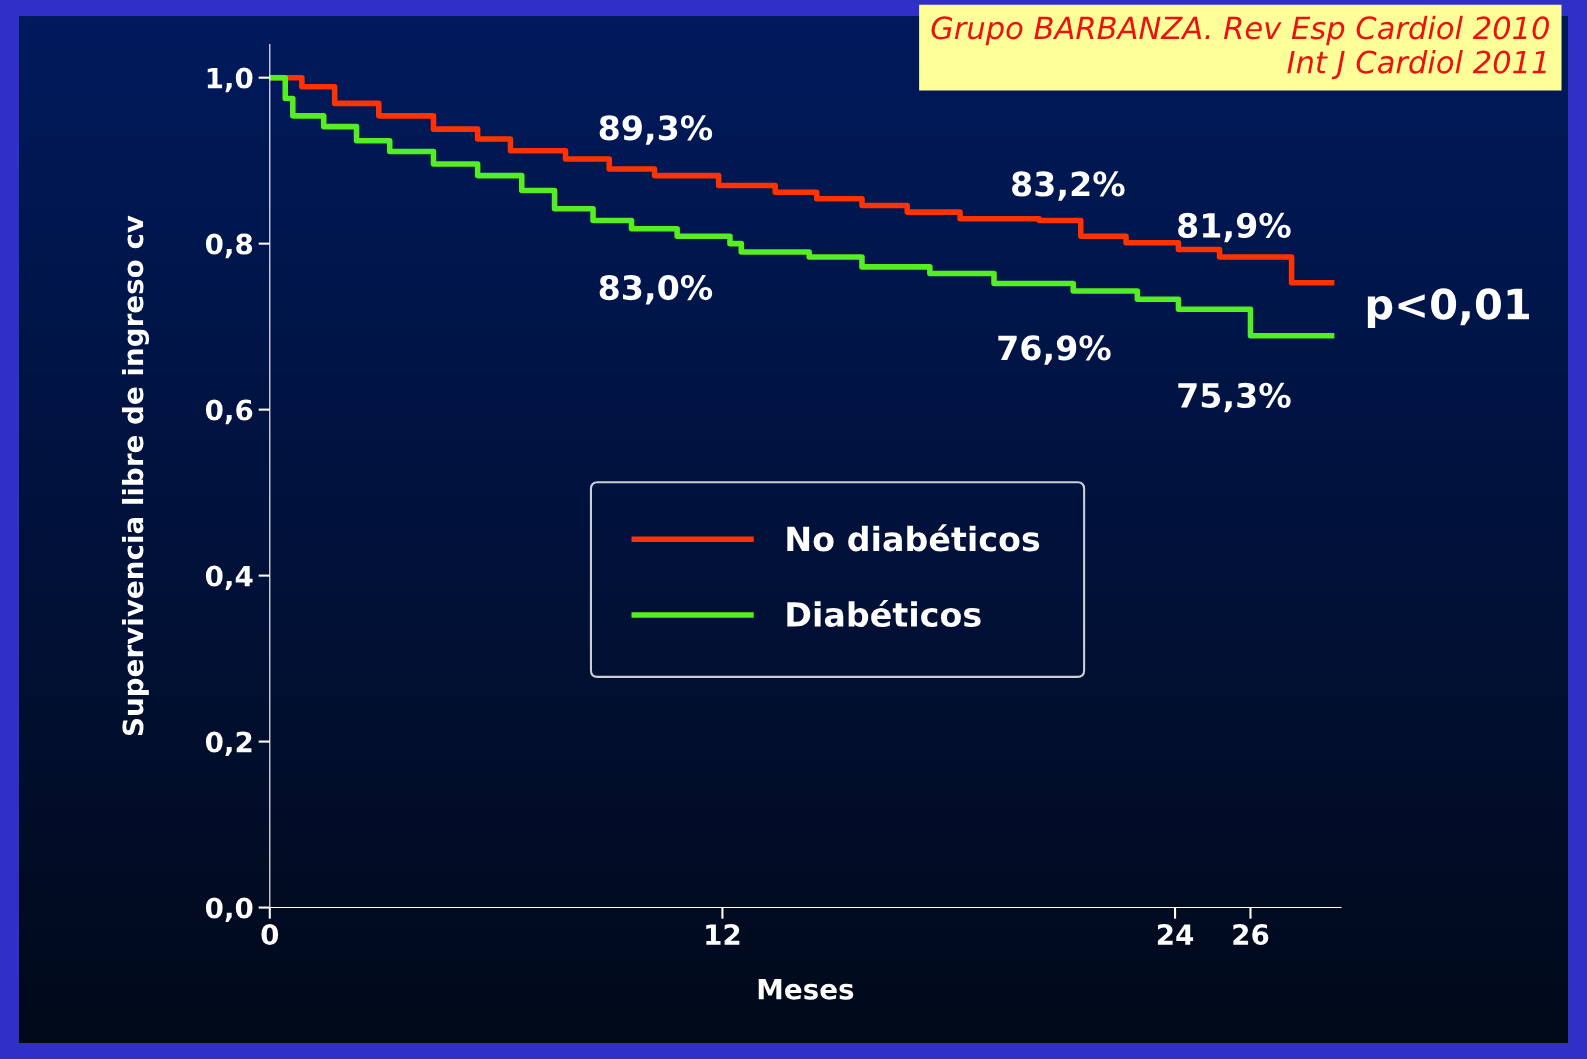 The image size is (1587, 1059). I want to click on y-axis-title: Supervivencia libre de ingreso cv, so click(135, 475).